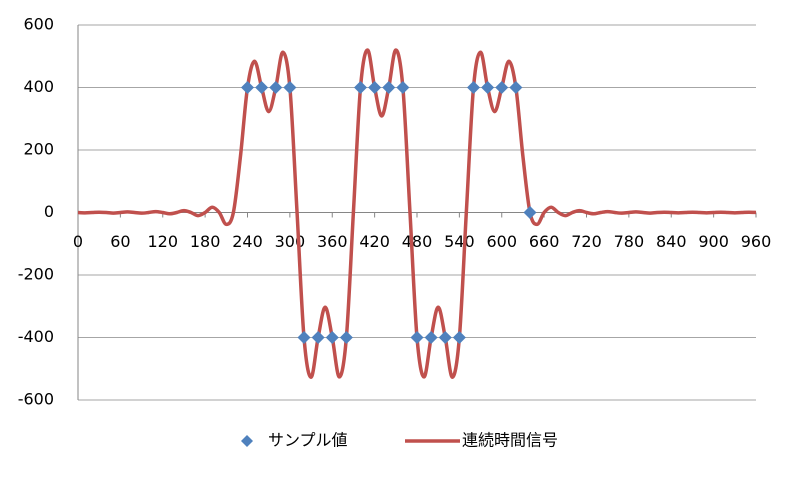  I want to click on x-tick-label: 420, so click(374, 241).